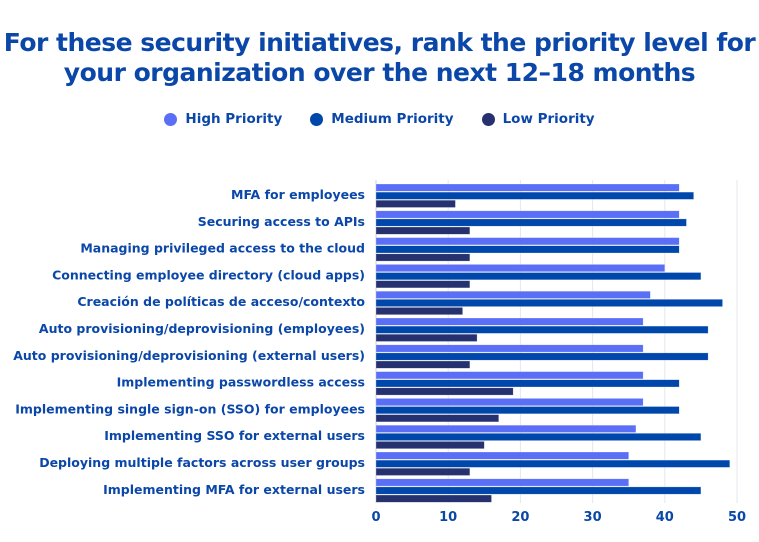 The height and width of the screenshot is (542, 759). What do you see at coordinates (665, 517) in the screenshot?
I see `x-tick-label: 40` at bounding box center [665, 517].